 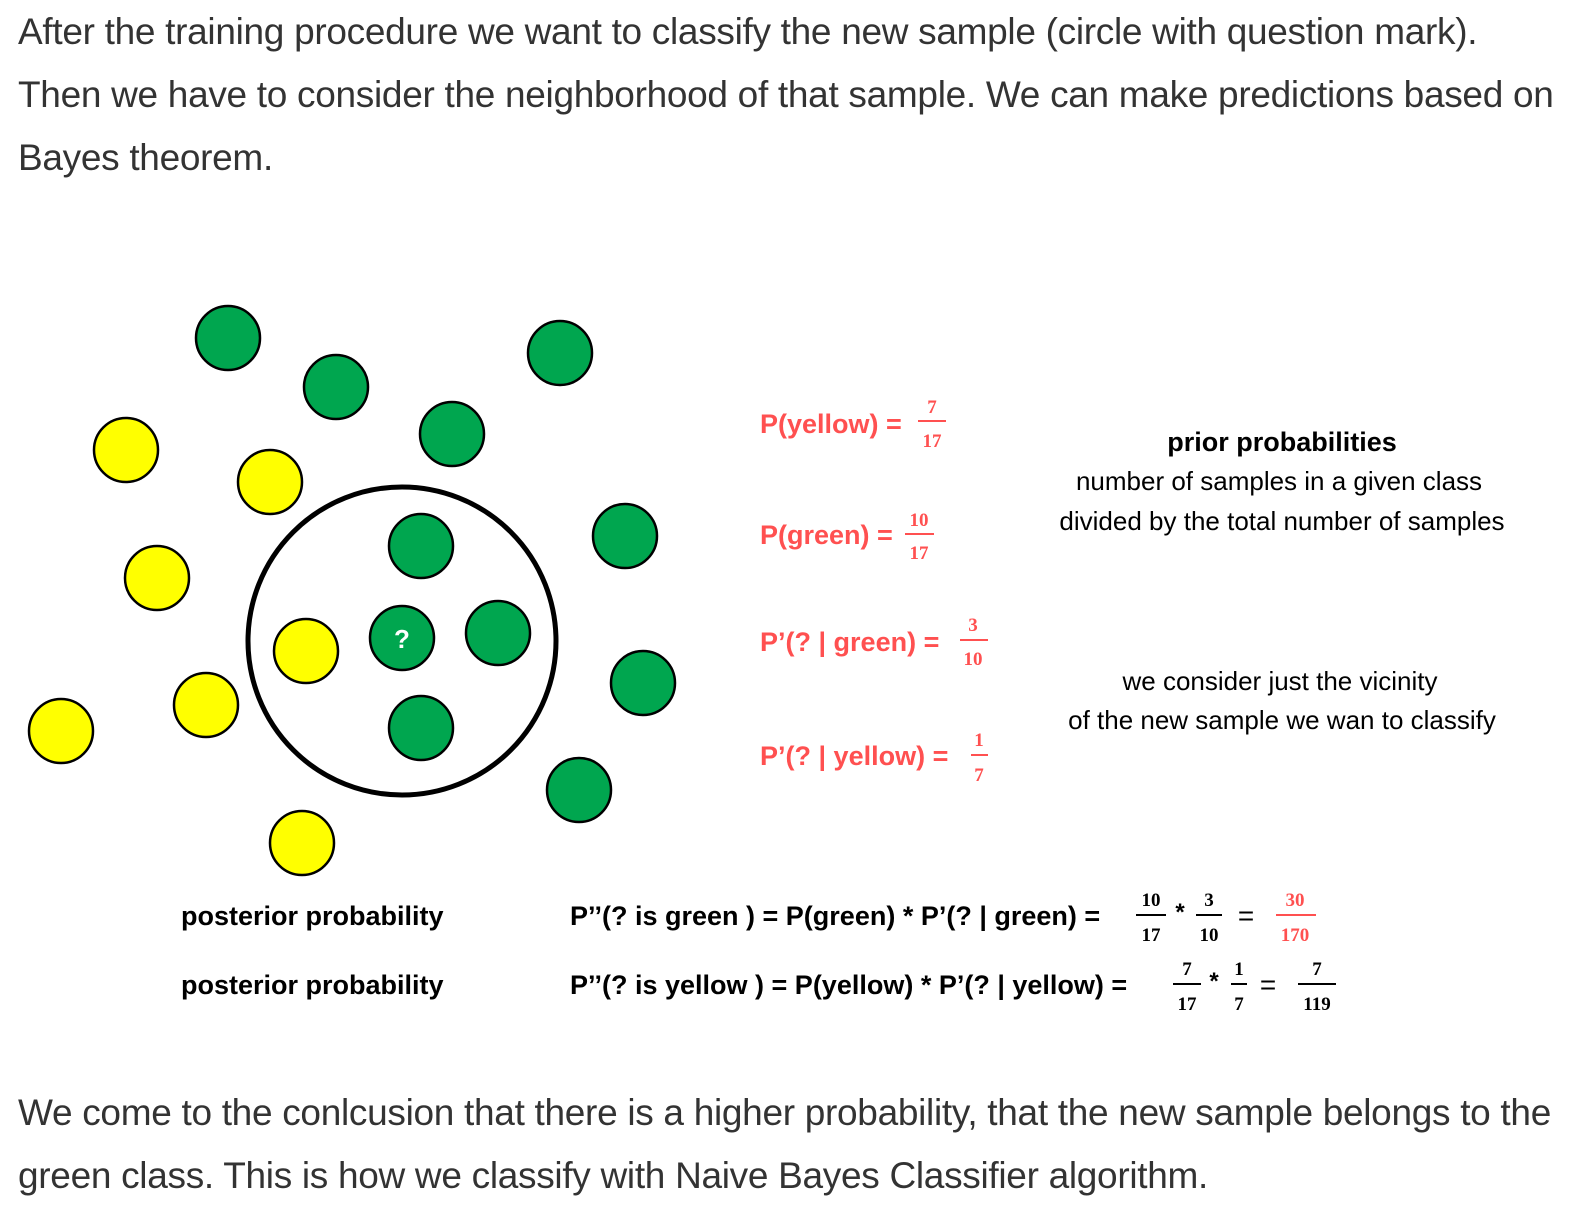 I want to click on prior-yellow-denominator: 17, so click(x=933, y=441).